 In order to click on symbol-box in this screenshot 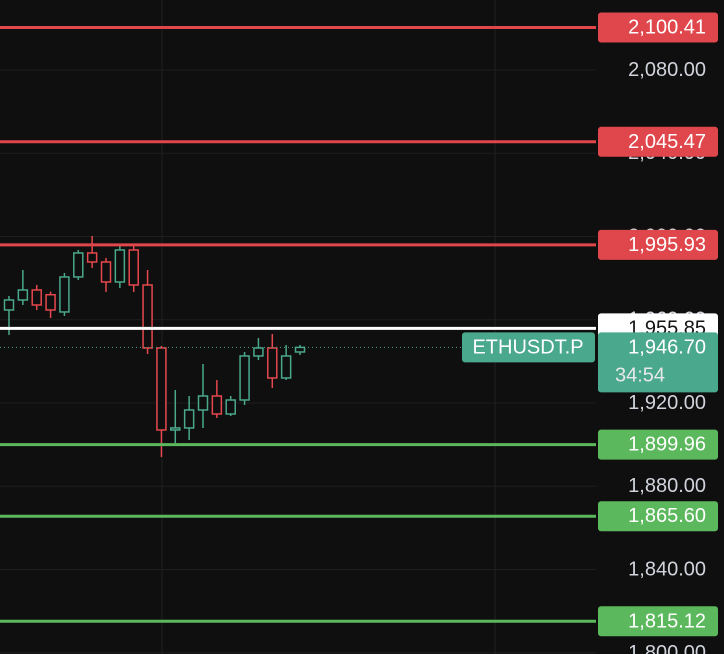, I will do `click(528, 347)`.